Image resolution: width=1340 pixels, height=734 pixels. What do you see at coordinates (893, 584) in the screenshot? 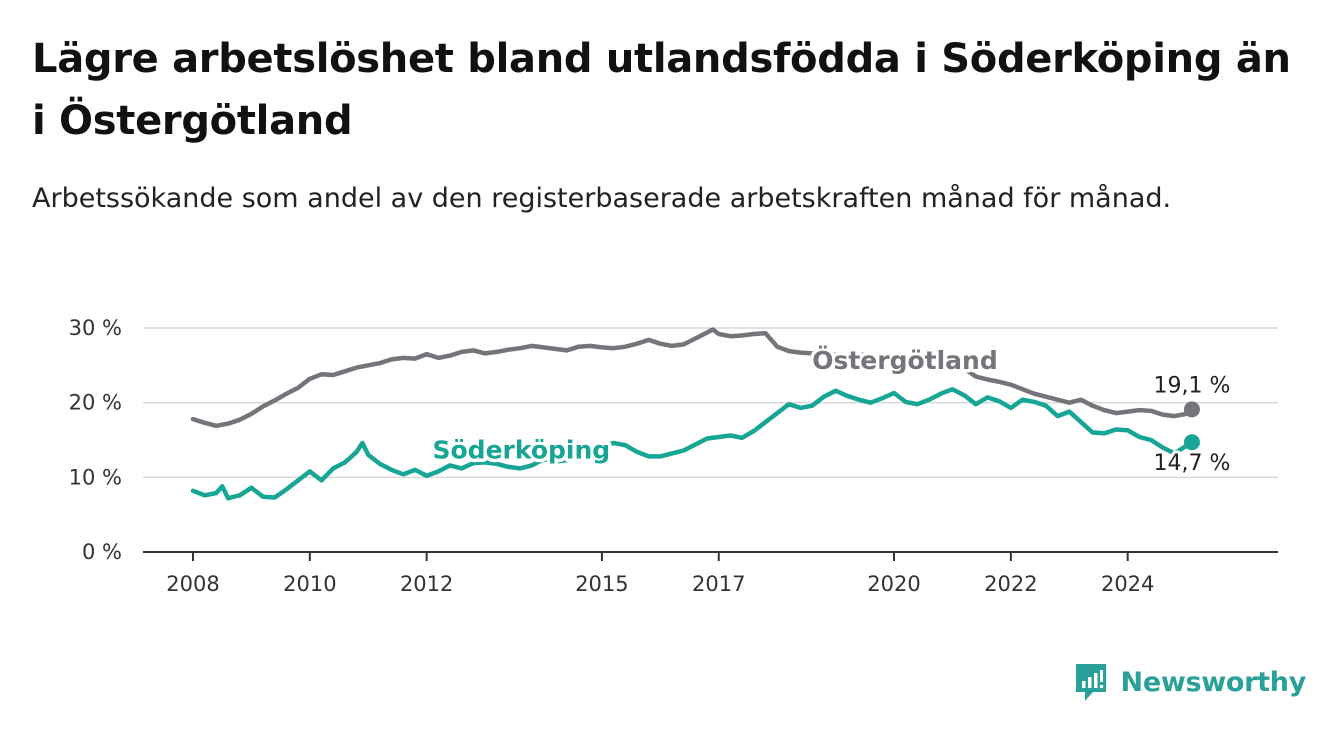
I see `x-tick-label: 2020` at bounding box center [893, 584].